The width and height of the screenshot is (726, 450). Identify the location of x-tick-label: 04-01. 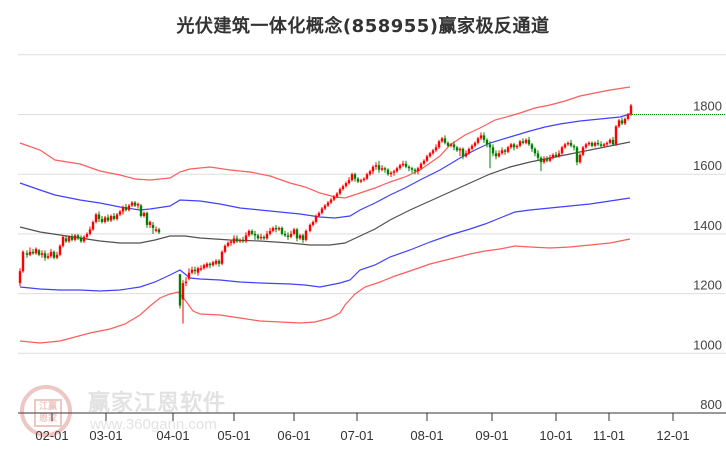
(172, 435).